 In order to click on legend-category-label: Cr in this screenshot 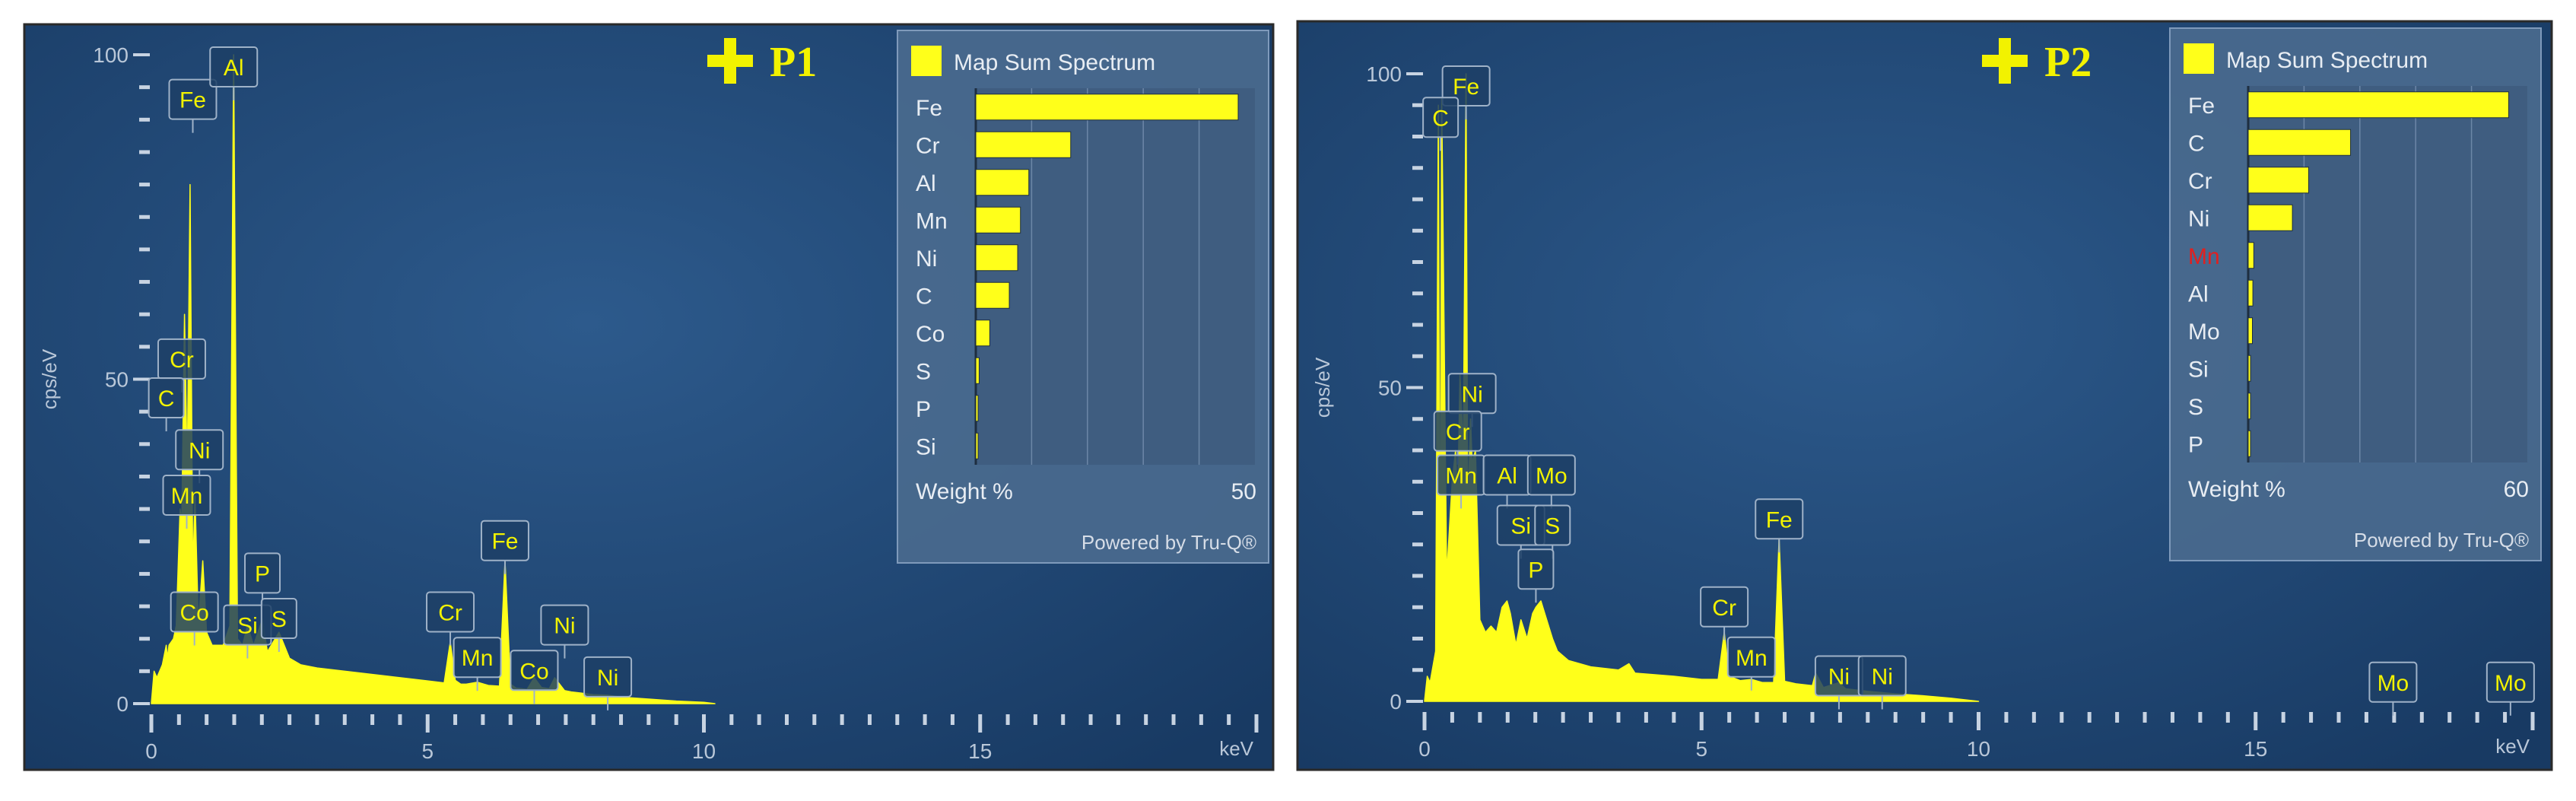, I will do `click(928, 145)`.